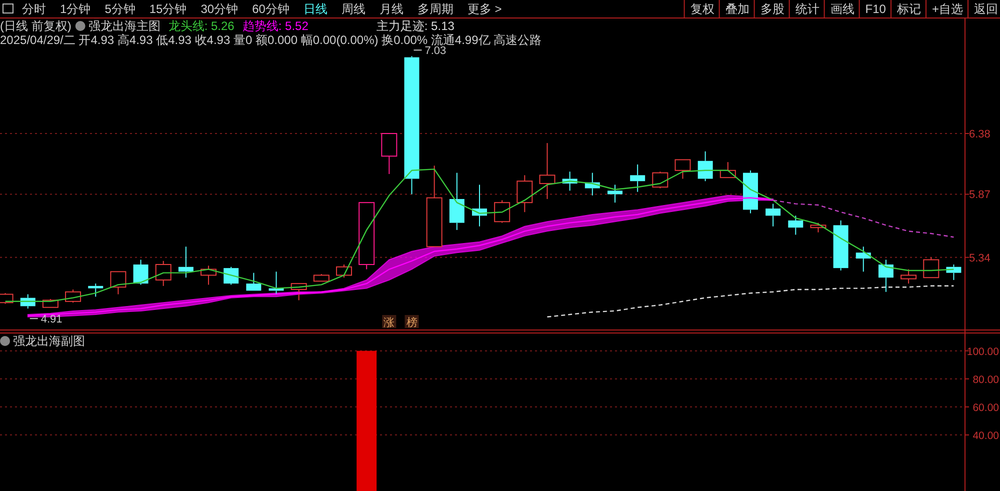 This screenshot has width=1000, height=491. I want to click on text: 多股, so click(772, 9).